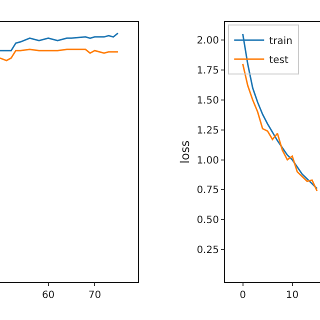  I want to click on y-tick-label: 0.25, so click(207, 250).